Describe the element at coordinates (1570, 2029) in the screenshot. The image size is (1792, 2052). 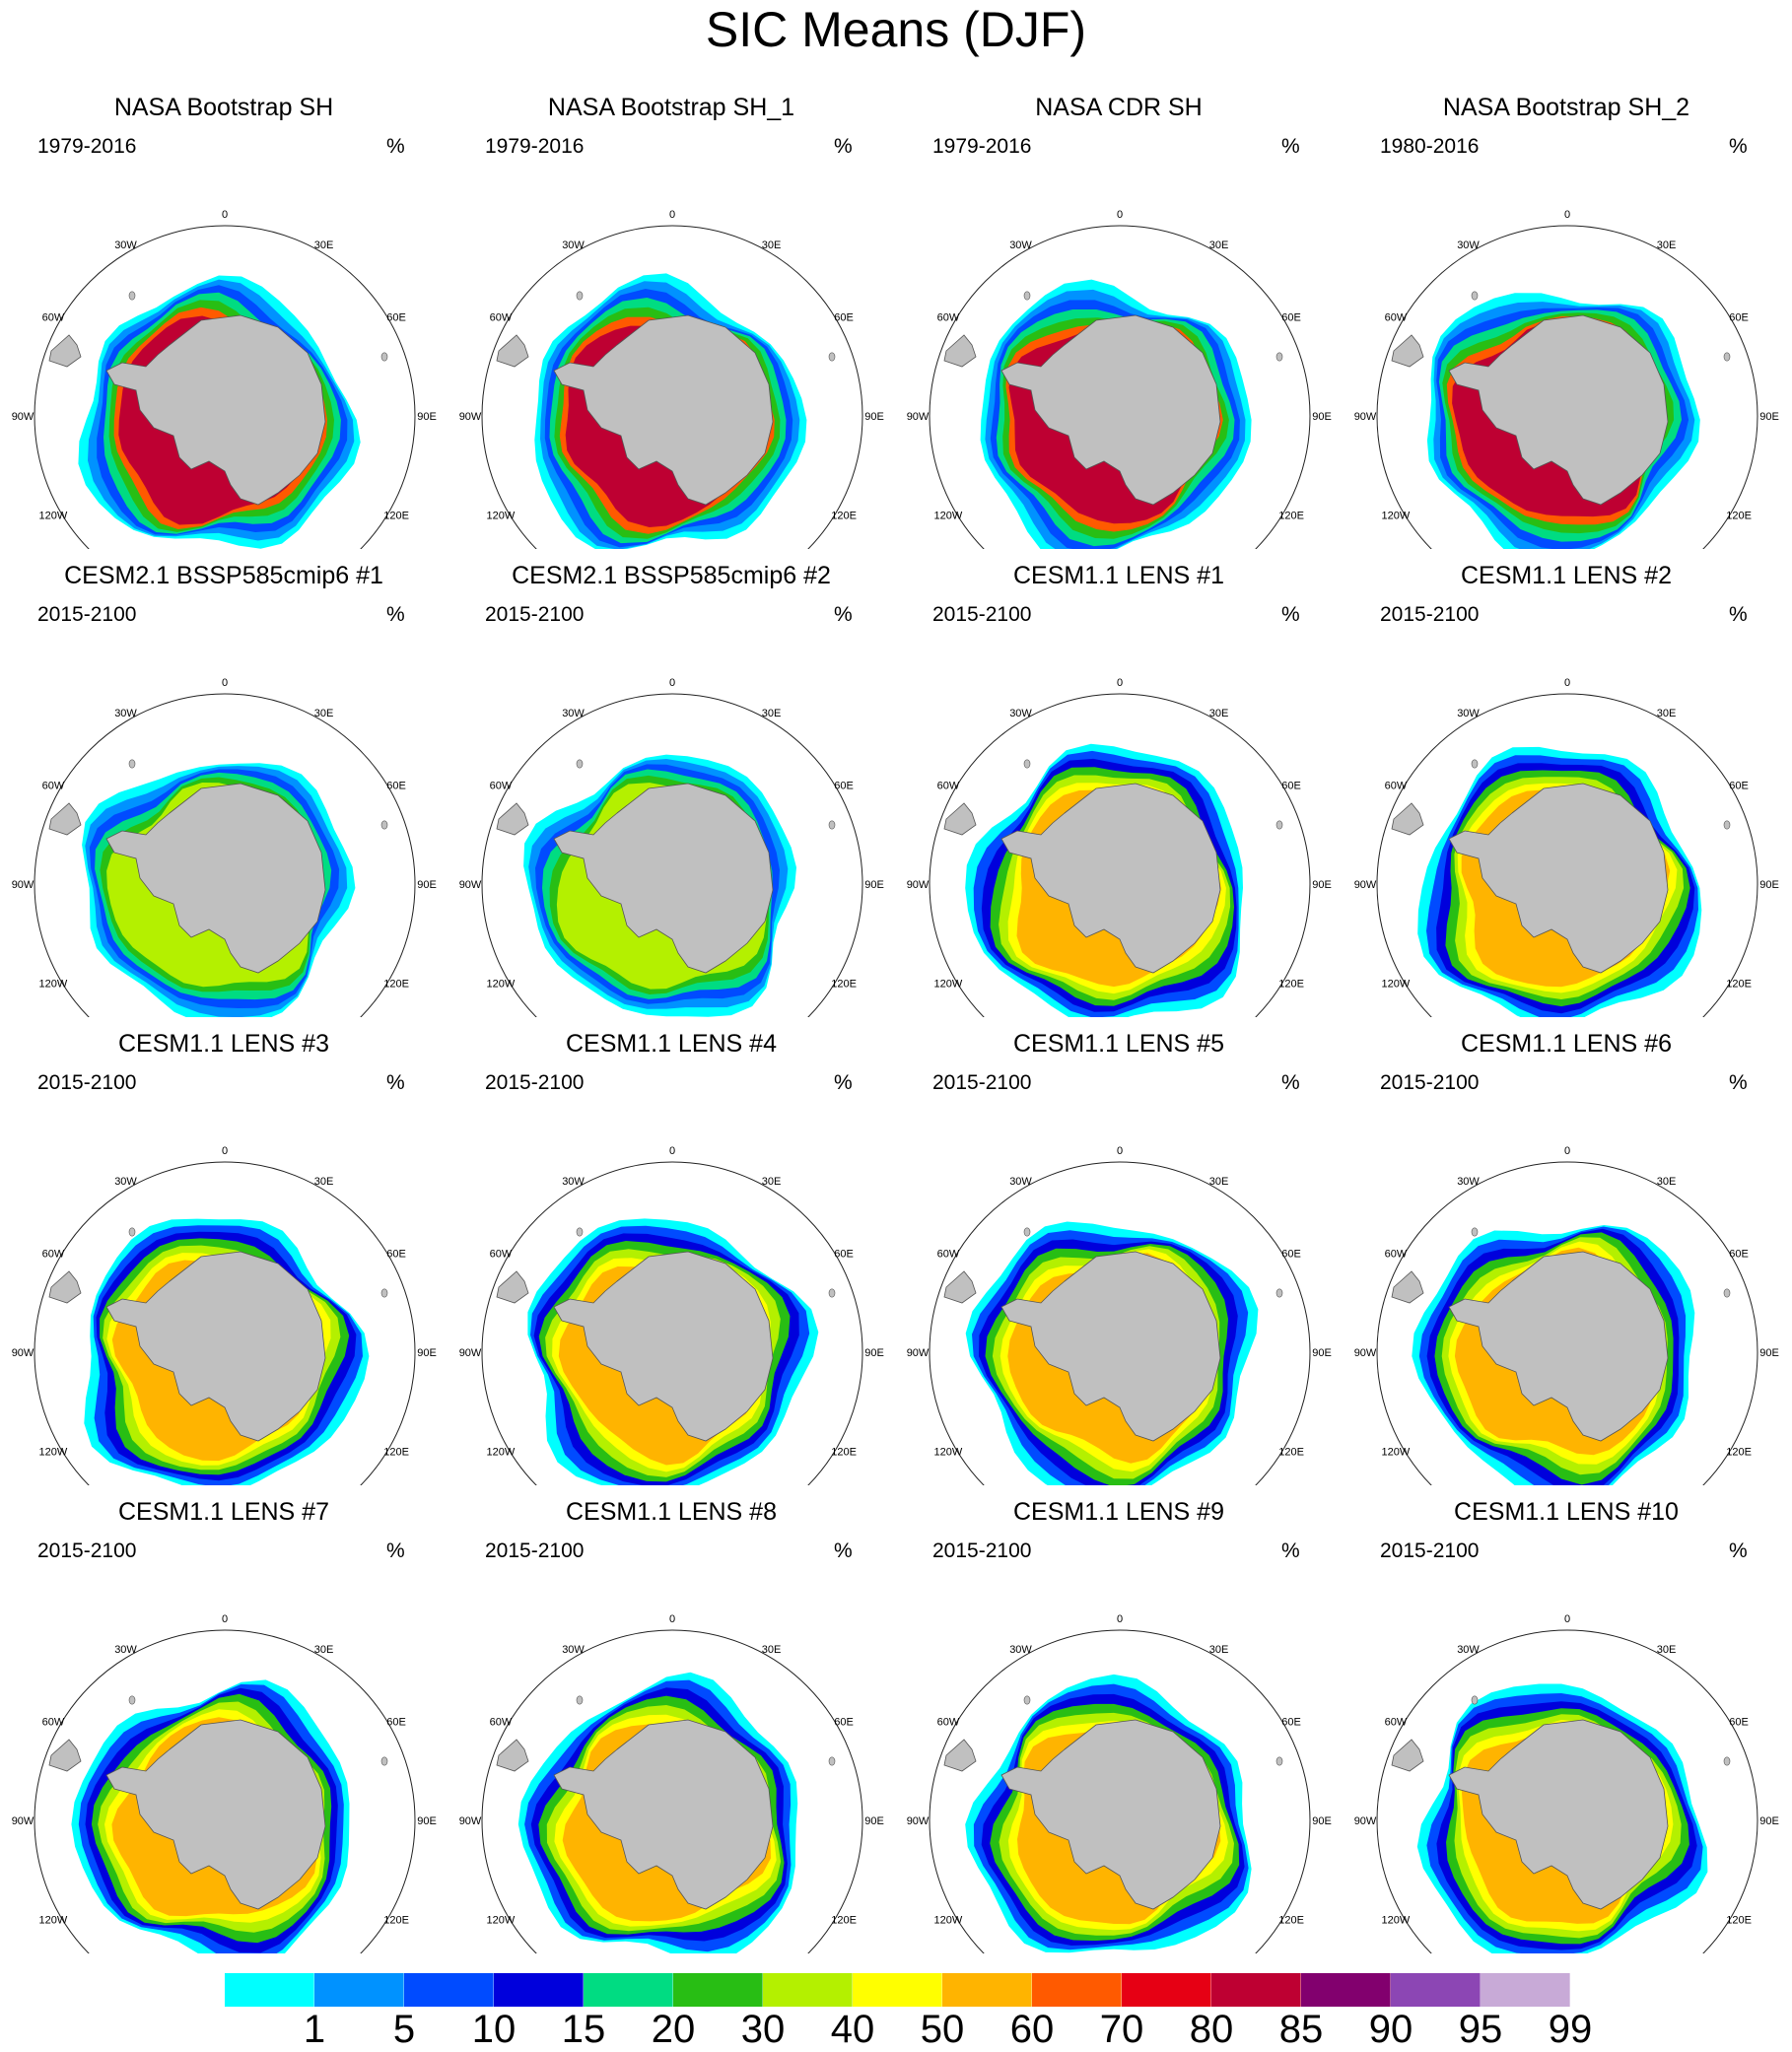
I see `colorbar-tick-label: 99` at that location.